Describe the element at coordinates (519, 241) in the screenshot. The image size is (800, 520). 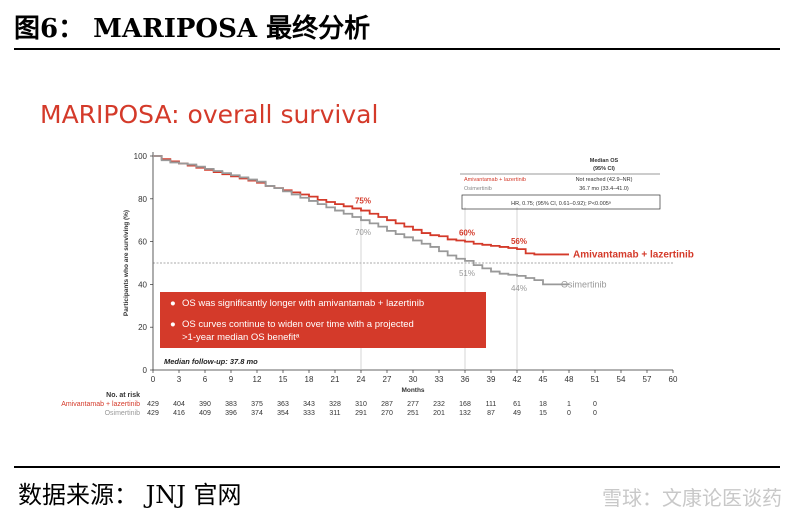
I see `landmark-label: 56%` at that location.